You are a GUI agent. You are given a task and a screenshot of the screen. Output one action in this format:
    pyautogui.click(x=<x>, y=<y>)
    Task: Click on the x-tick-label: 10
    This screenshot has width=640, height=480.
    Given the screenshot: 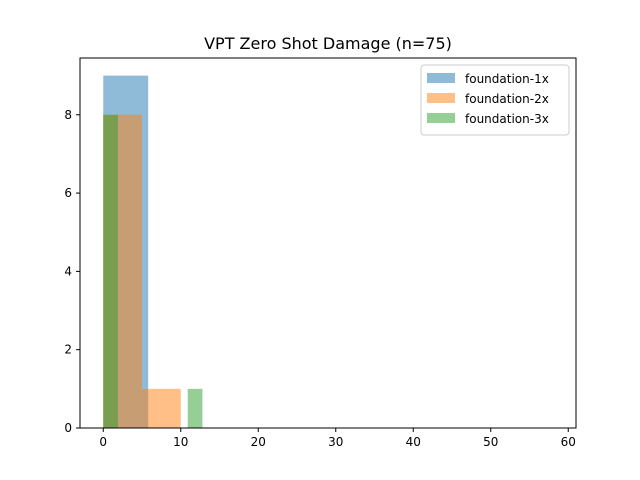 What is the action you would take?
    pyautogui.click(x=180, y=442)
    